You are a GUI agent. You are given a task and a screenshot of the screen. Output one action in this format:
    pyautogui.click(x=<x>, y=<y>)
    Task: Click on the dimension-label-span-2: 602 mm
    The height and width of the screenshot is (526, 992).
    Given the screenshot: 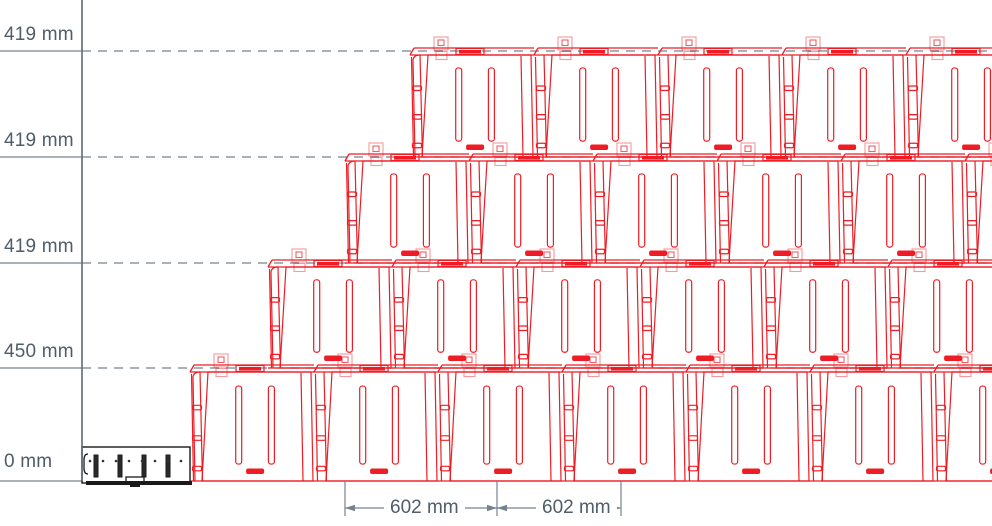 What is the action you would take?
    pyautogui.click(x=576, y=507)
    